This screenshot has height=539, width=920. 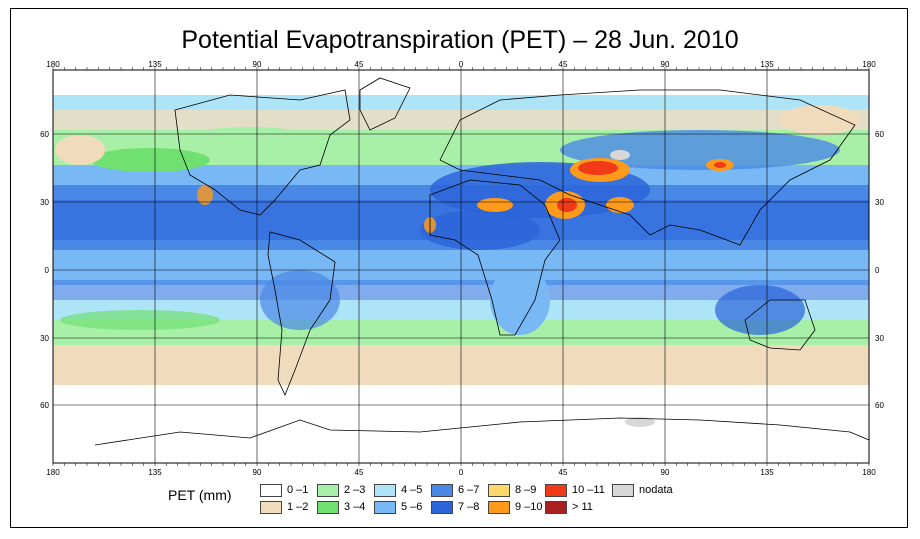 What do you see at coordinates (412, 507) in the screenshot?
I see `legend-label: 5 –6` at bounding box center [412, 507].